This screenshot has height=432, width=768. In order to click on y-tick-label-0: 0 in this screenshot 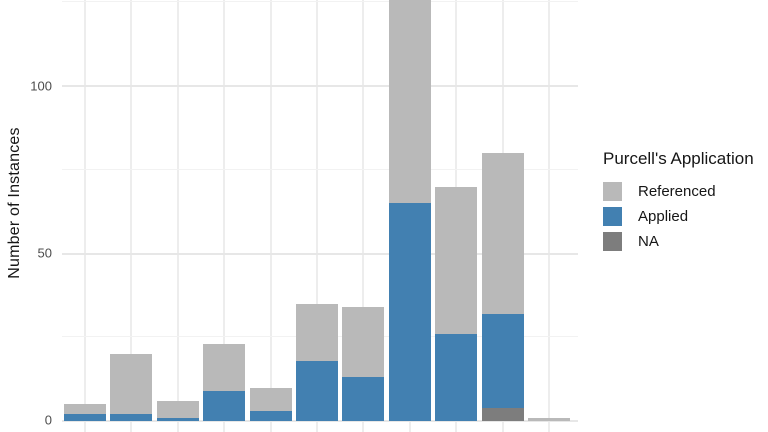, I will do `click(48, 420)`.